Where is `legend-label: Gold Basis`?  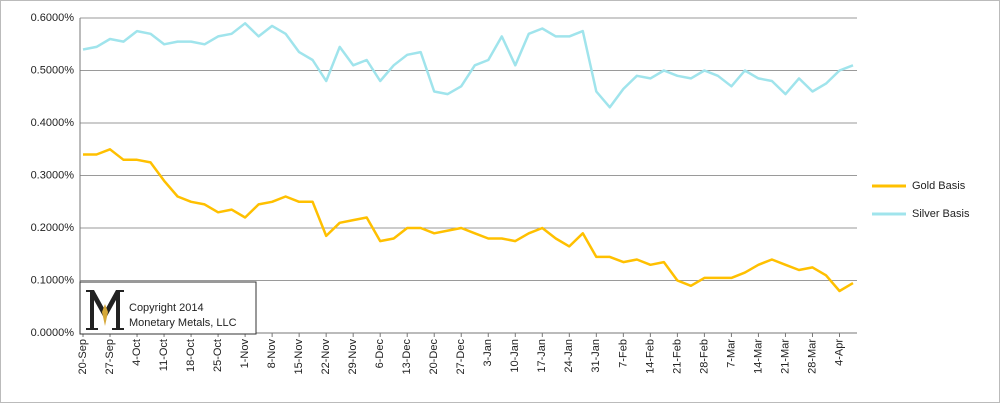 legend-label: Gold Basis is located at coordinates (939, 186).